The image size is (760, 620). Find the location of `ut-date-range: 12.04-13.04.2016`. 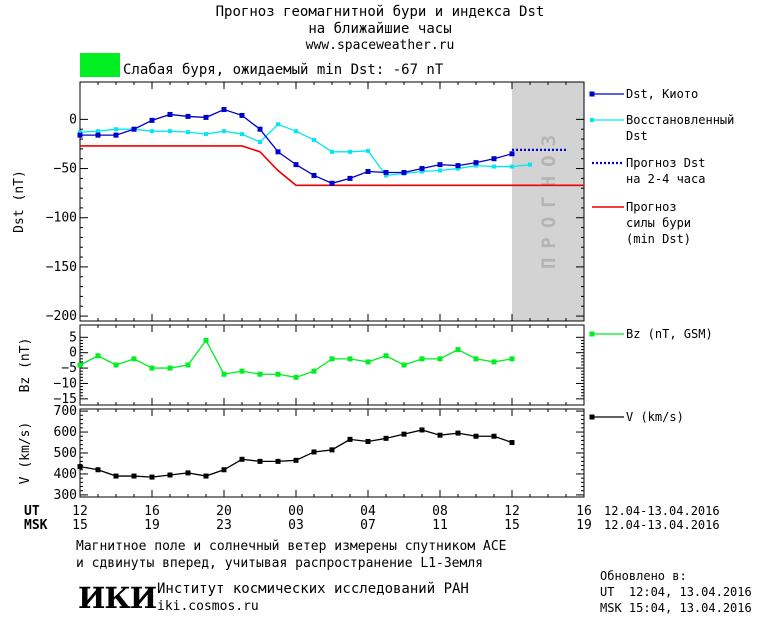

ut-date-range: 12.04-13.04.2016 is located at coordinates (662, 511).